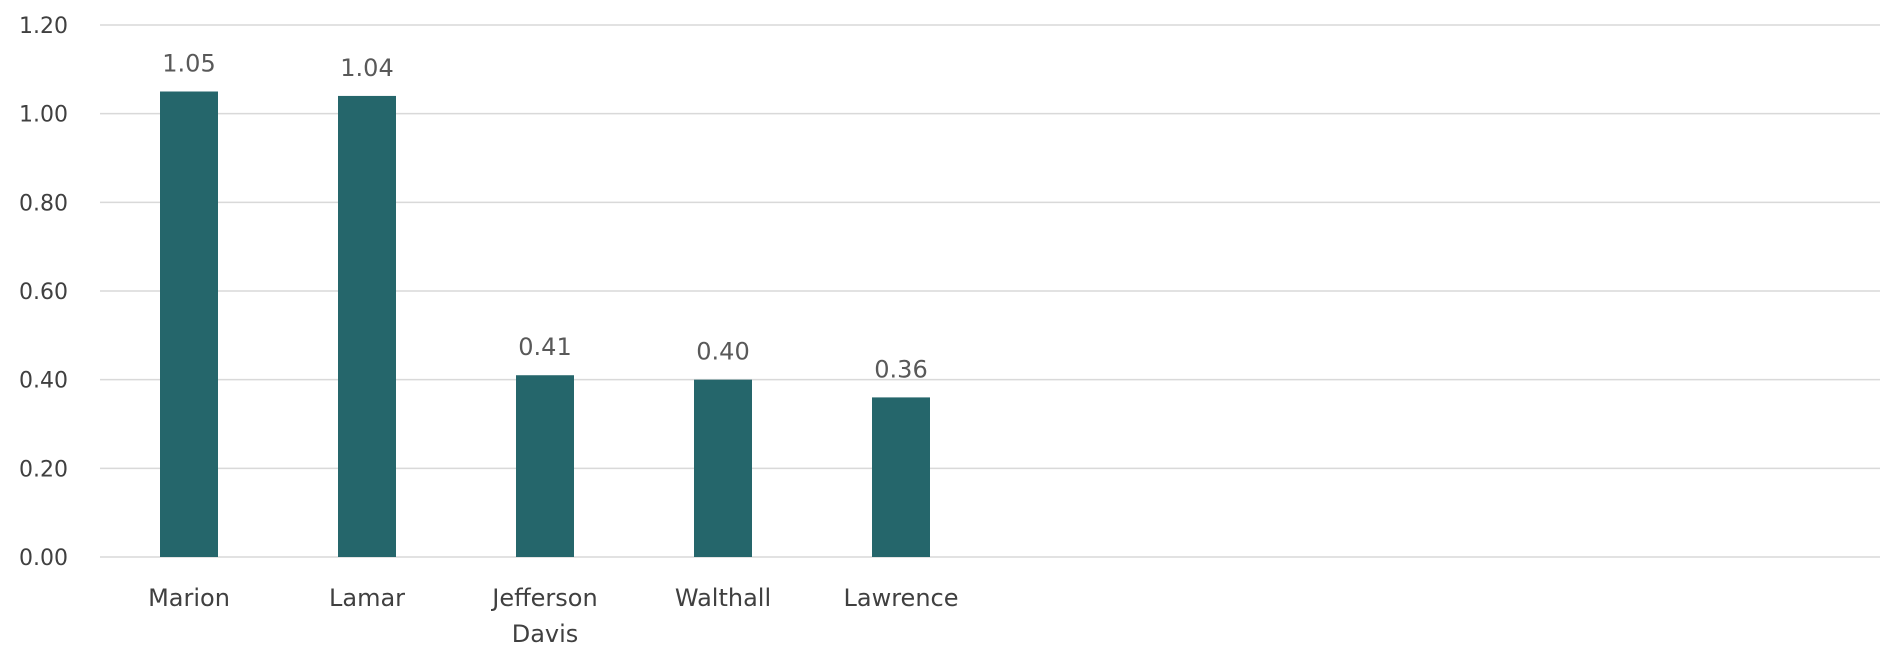 This screenshot has height=654, width=1894. Describe the element at coordinates (543, 598) in the screenshot. I see `category-label: Jefferson` at that location.